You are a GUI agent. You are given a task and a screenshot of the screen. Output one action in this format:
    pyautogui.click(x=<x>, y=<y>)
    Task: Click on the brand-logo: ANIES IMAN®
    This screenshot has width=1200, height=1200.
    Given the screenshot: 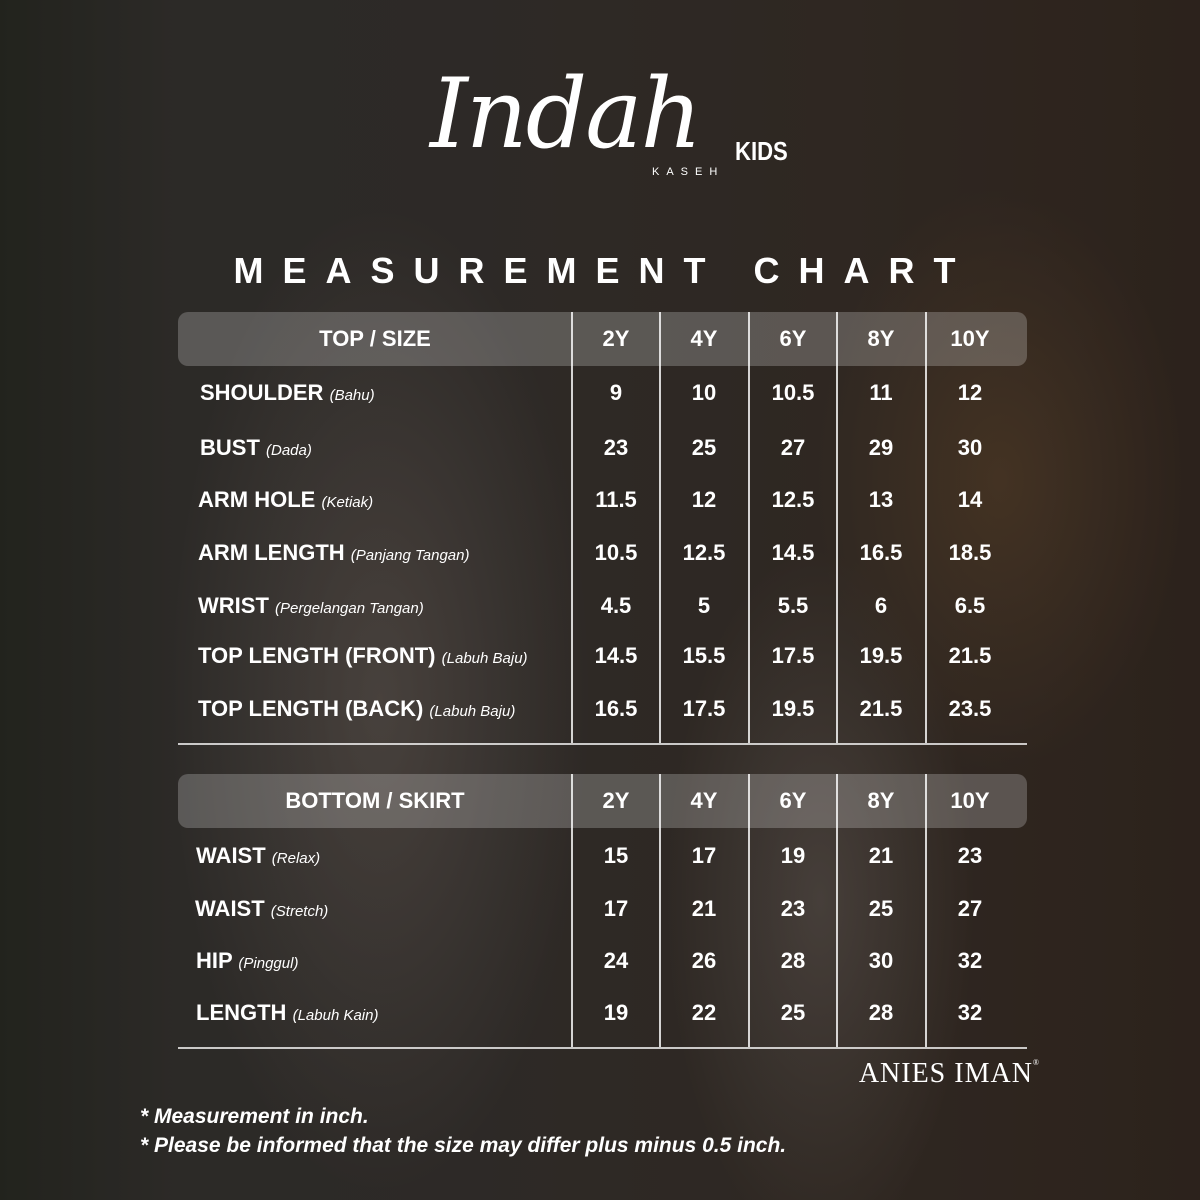 What is the action you would take?
    pyautogui.click(x=949, y=1074)
    